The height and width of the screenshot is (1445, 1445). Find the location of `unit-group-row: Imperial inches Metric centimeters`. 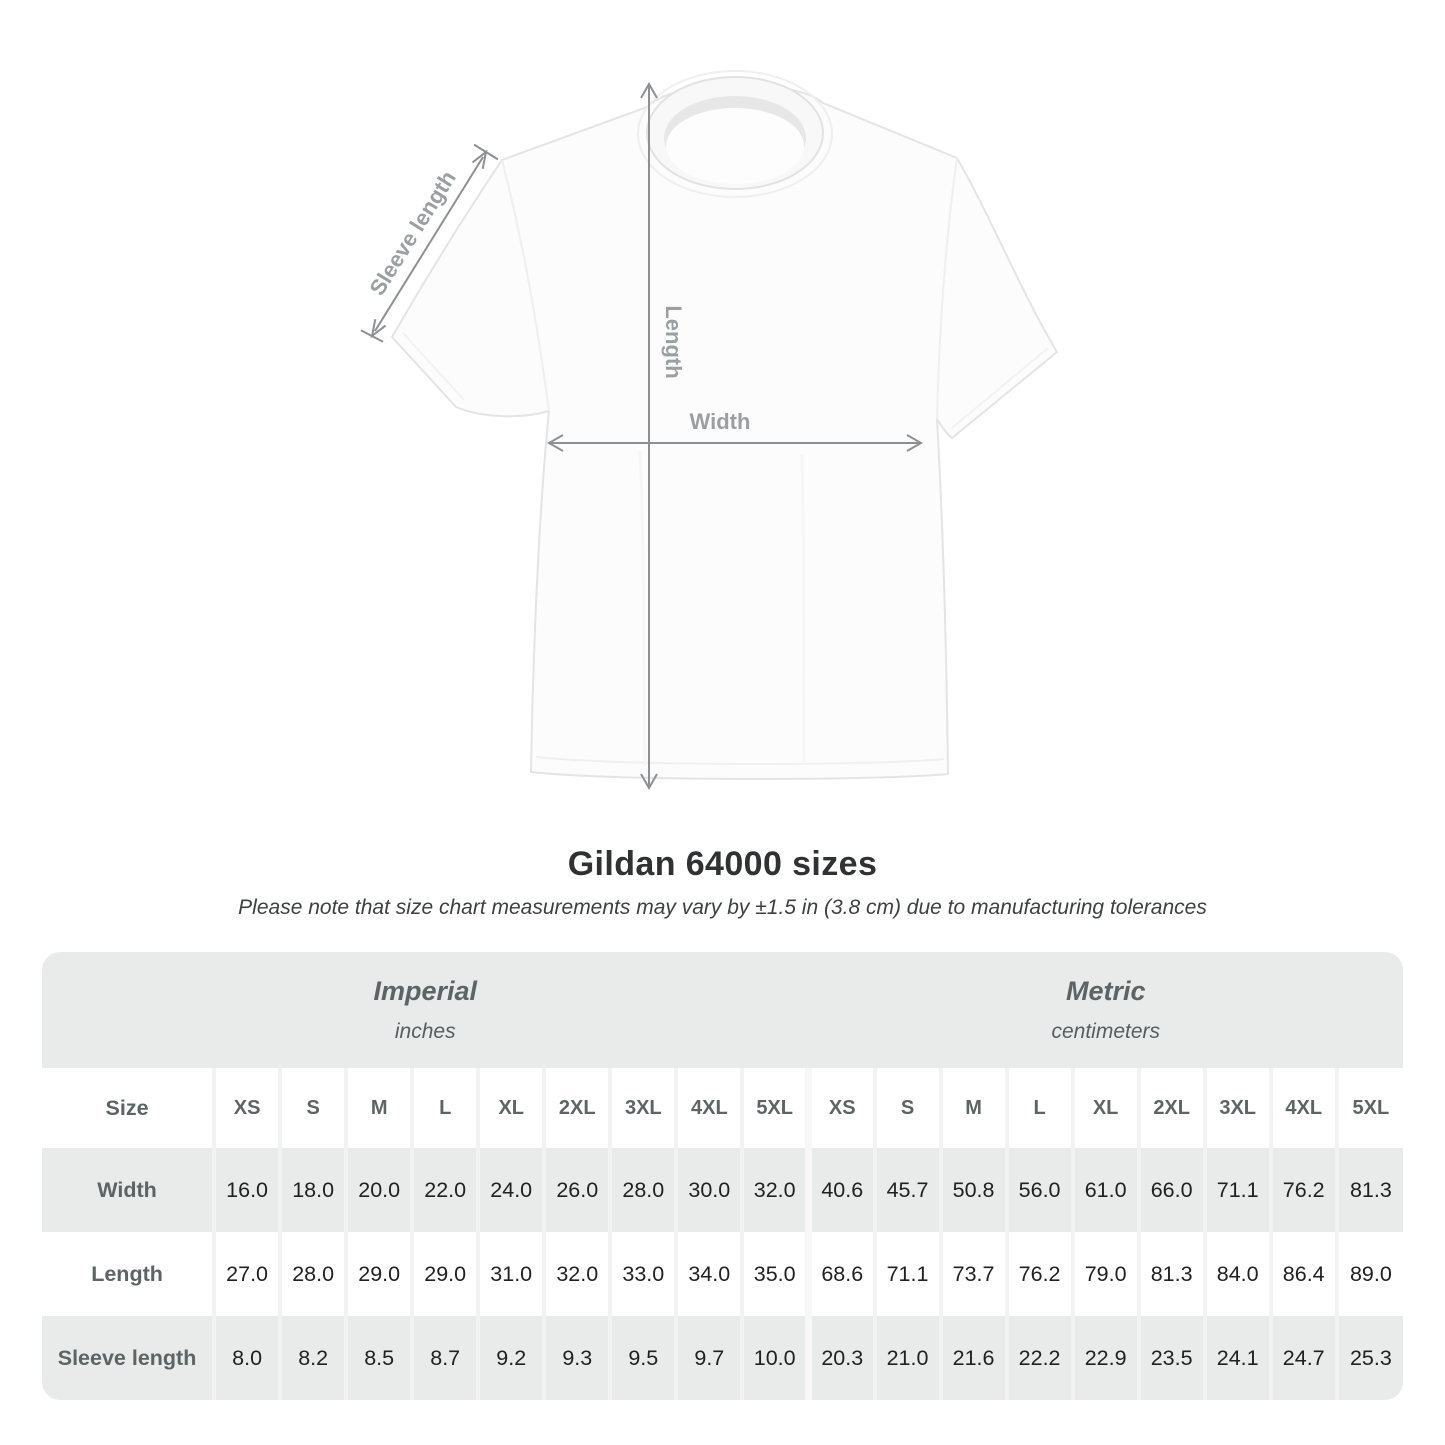

unit-group-row: Imperial inches Metric centimeters is located at coordinates (722, 1010).